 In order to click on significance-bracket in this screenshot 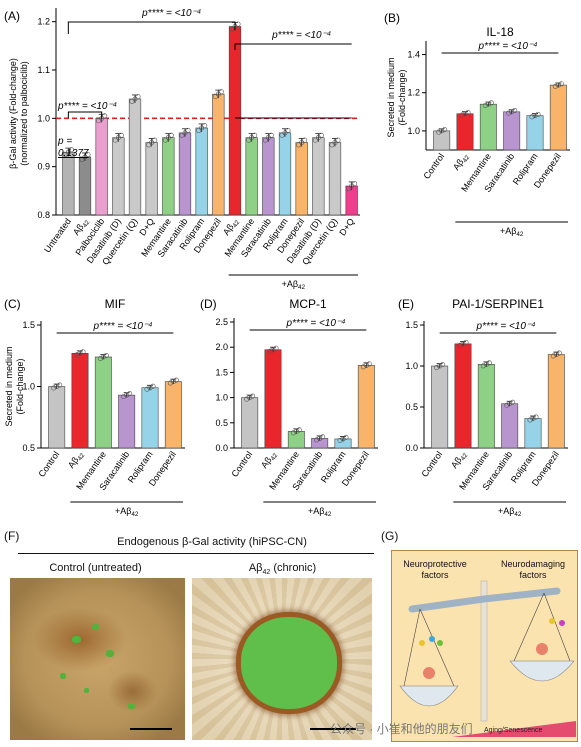, I will do `click(293, 46)`.